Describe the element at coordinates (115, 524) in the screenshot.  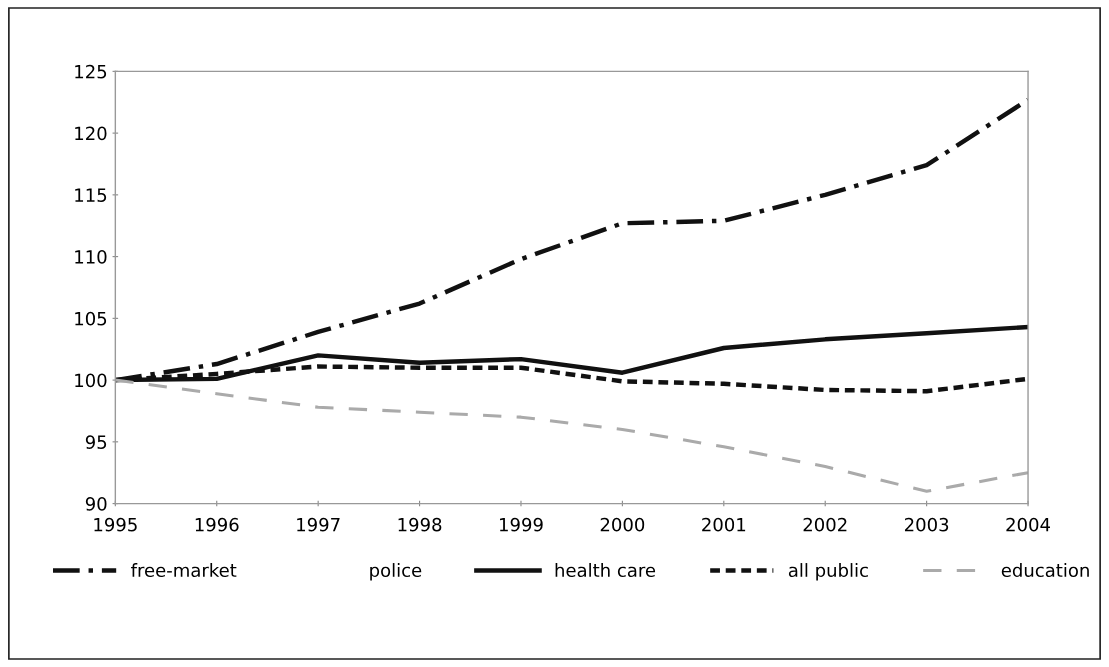
I see `x-tick-label: 1995` at that location.